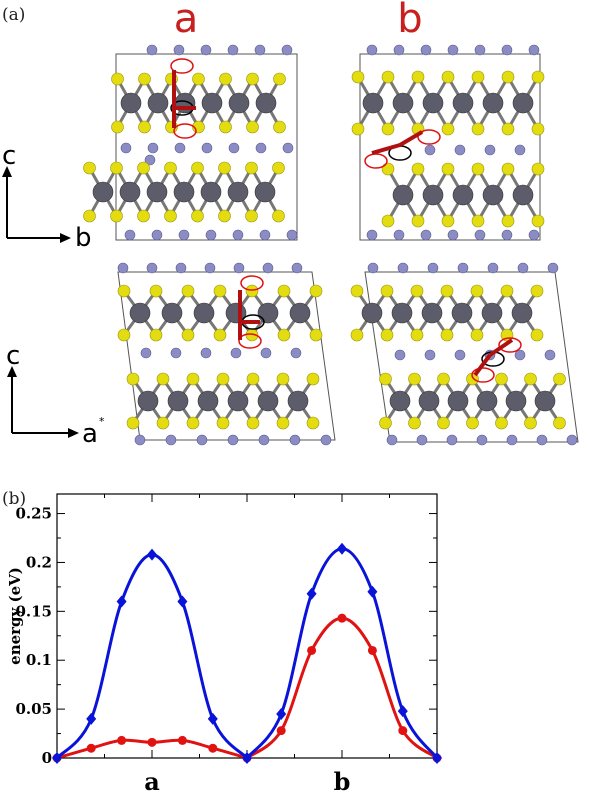 This screenshot has width=605, height=800. I want to click on axis-top-vertical-label: c, so click(9, 156).